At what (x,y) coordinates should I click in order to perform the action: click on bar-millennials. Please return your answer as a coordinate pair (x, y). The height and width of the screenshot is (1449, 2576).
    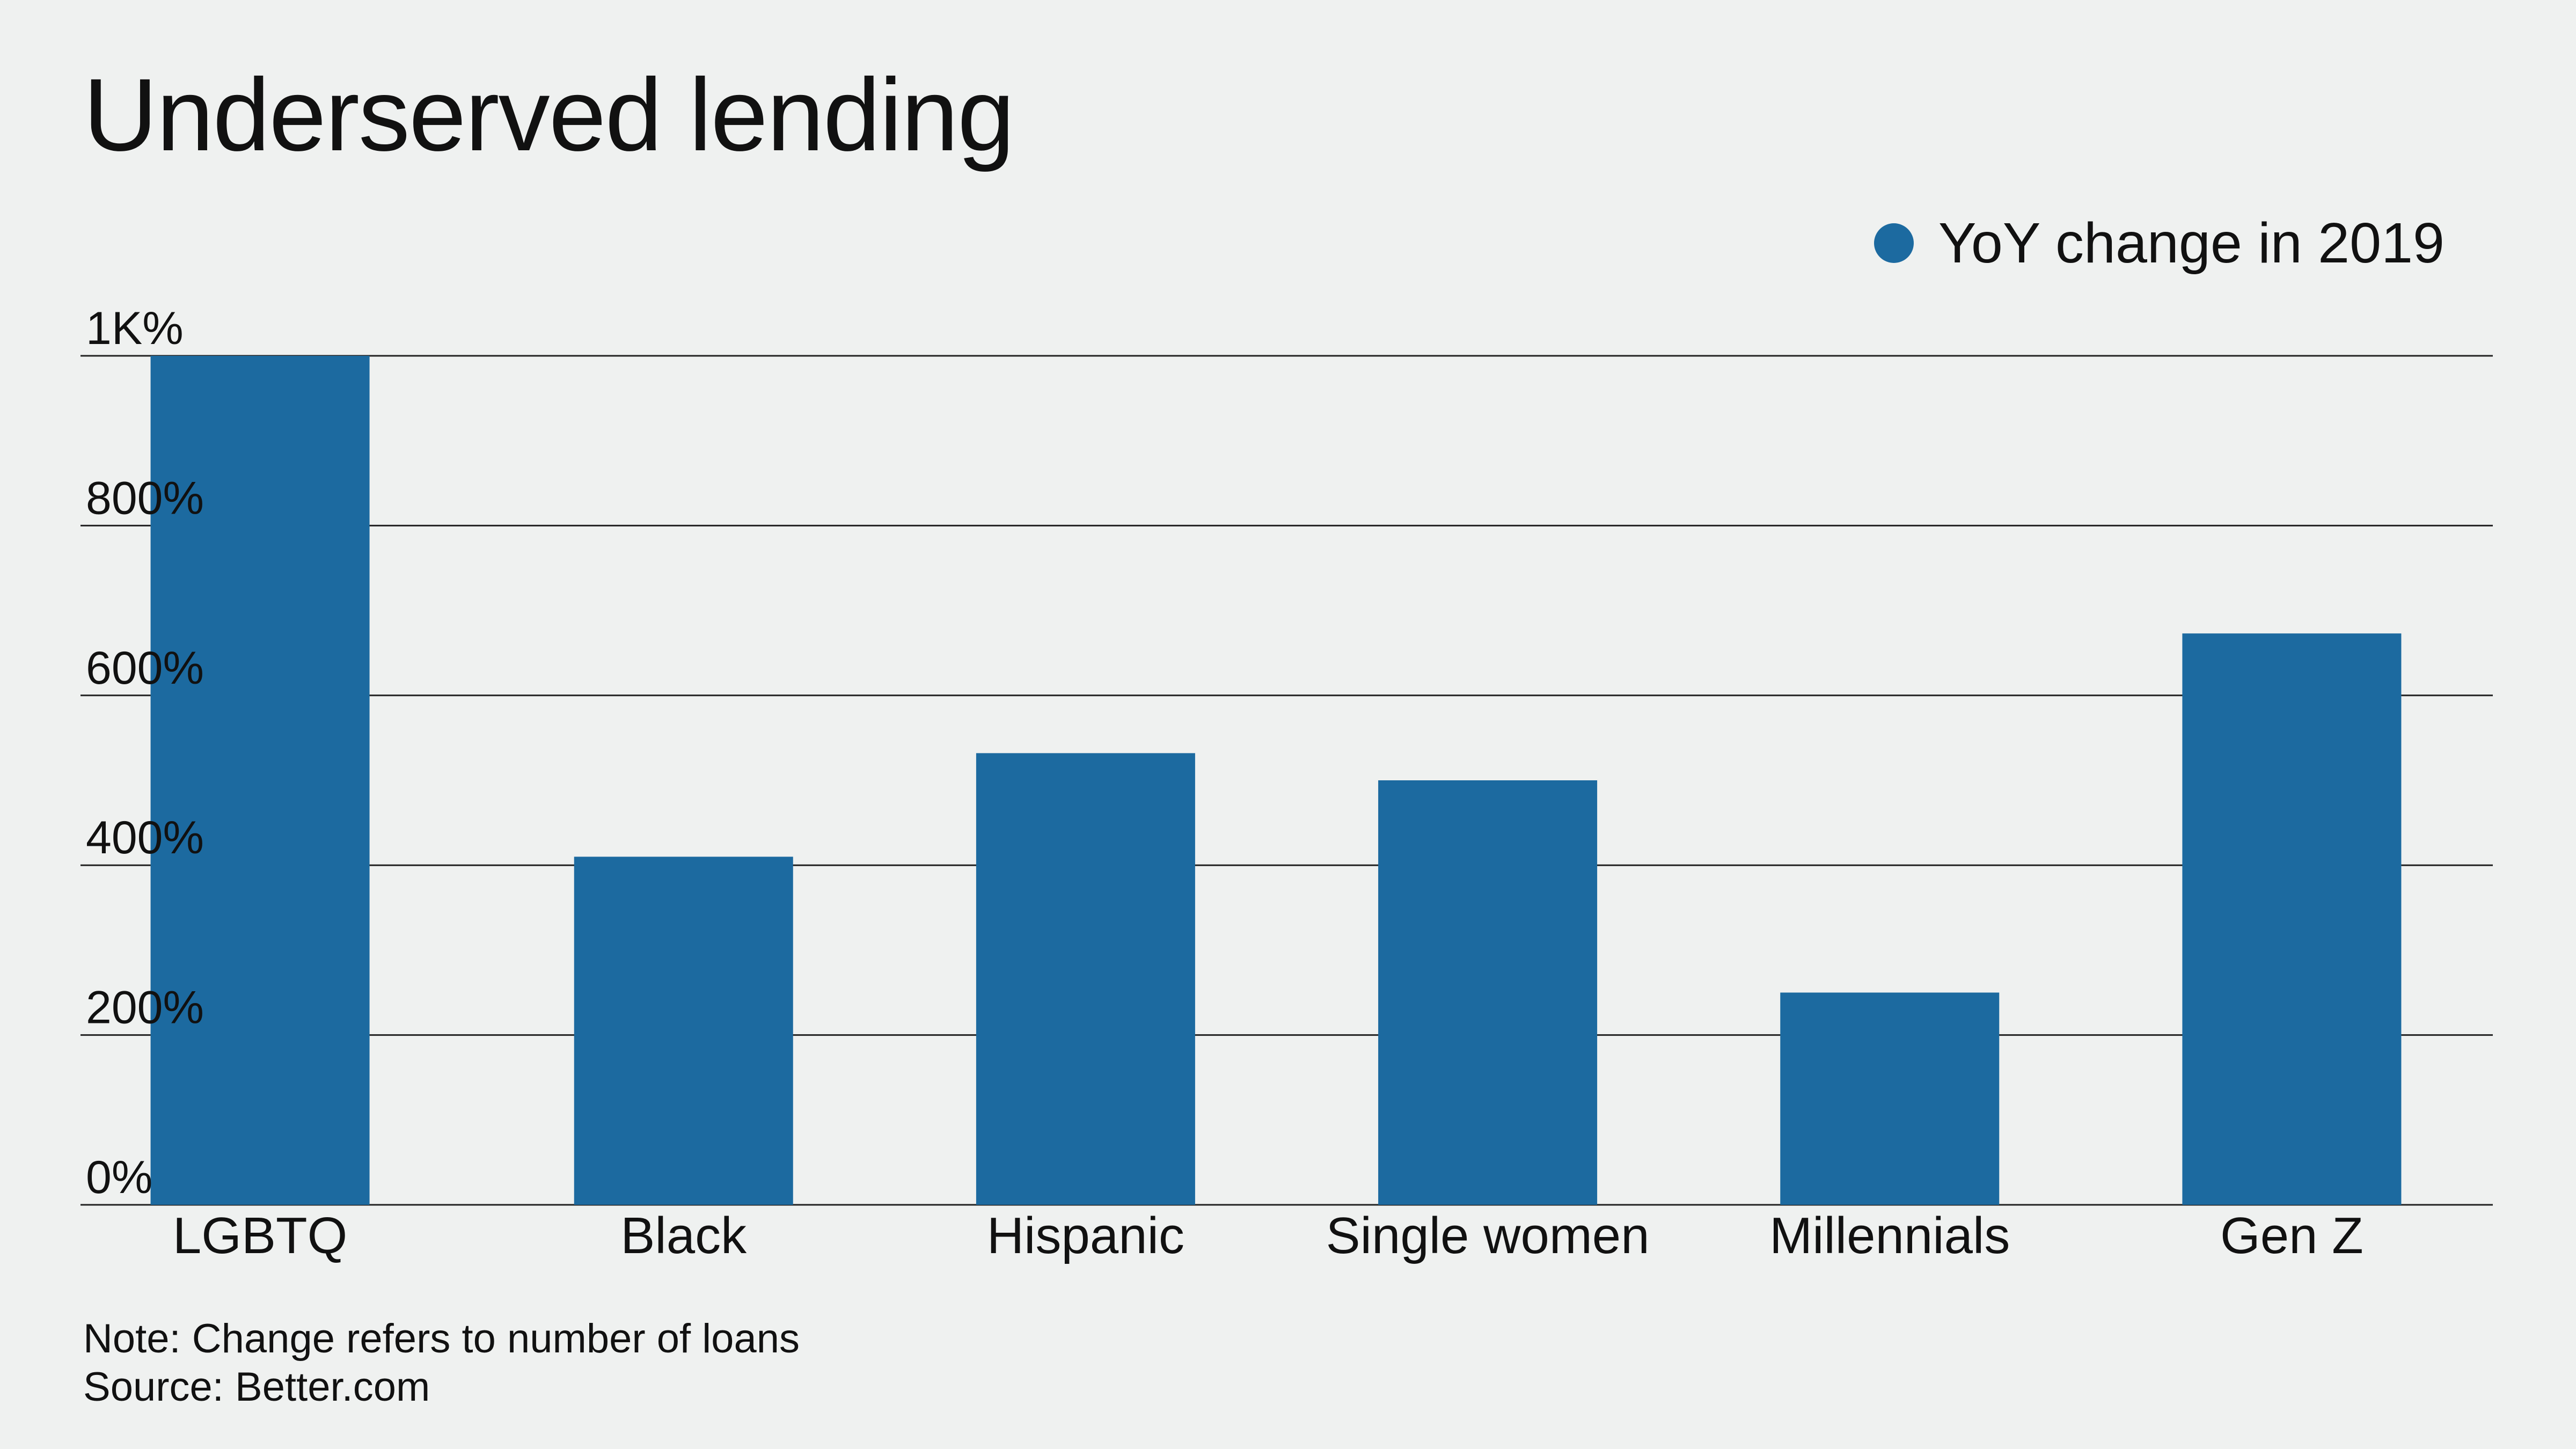
    Looking at the image, I should click on (1890, 1098).